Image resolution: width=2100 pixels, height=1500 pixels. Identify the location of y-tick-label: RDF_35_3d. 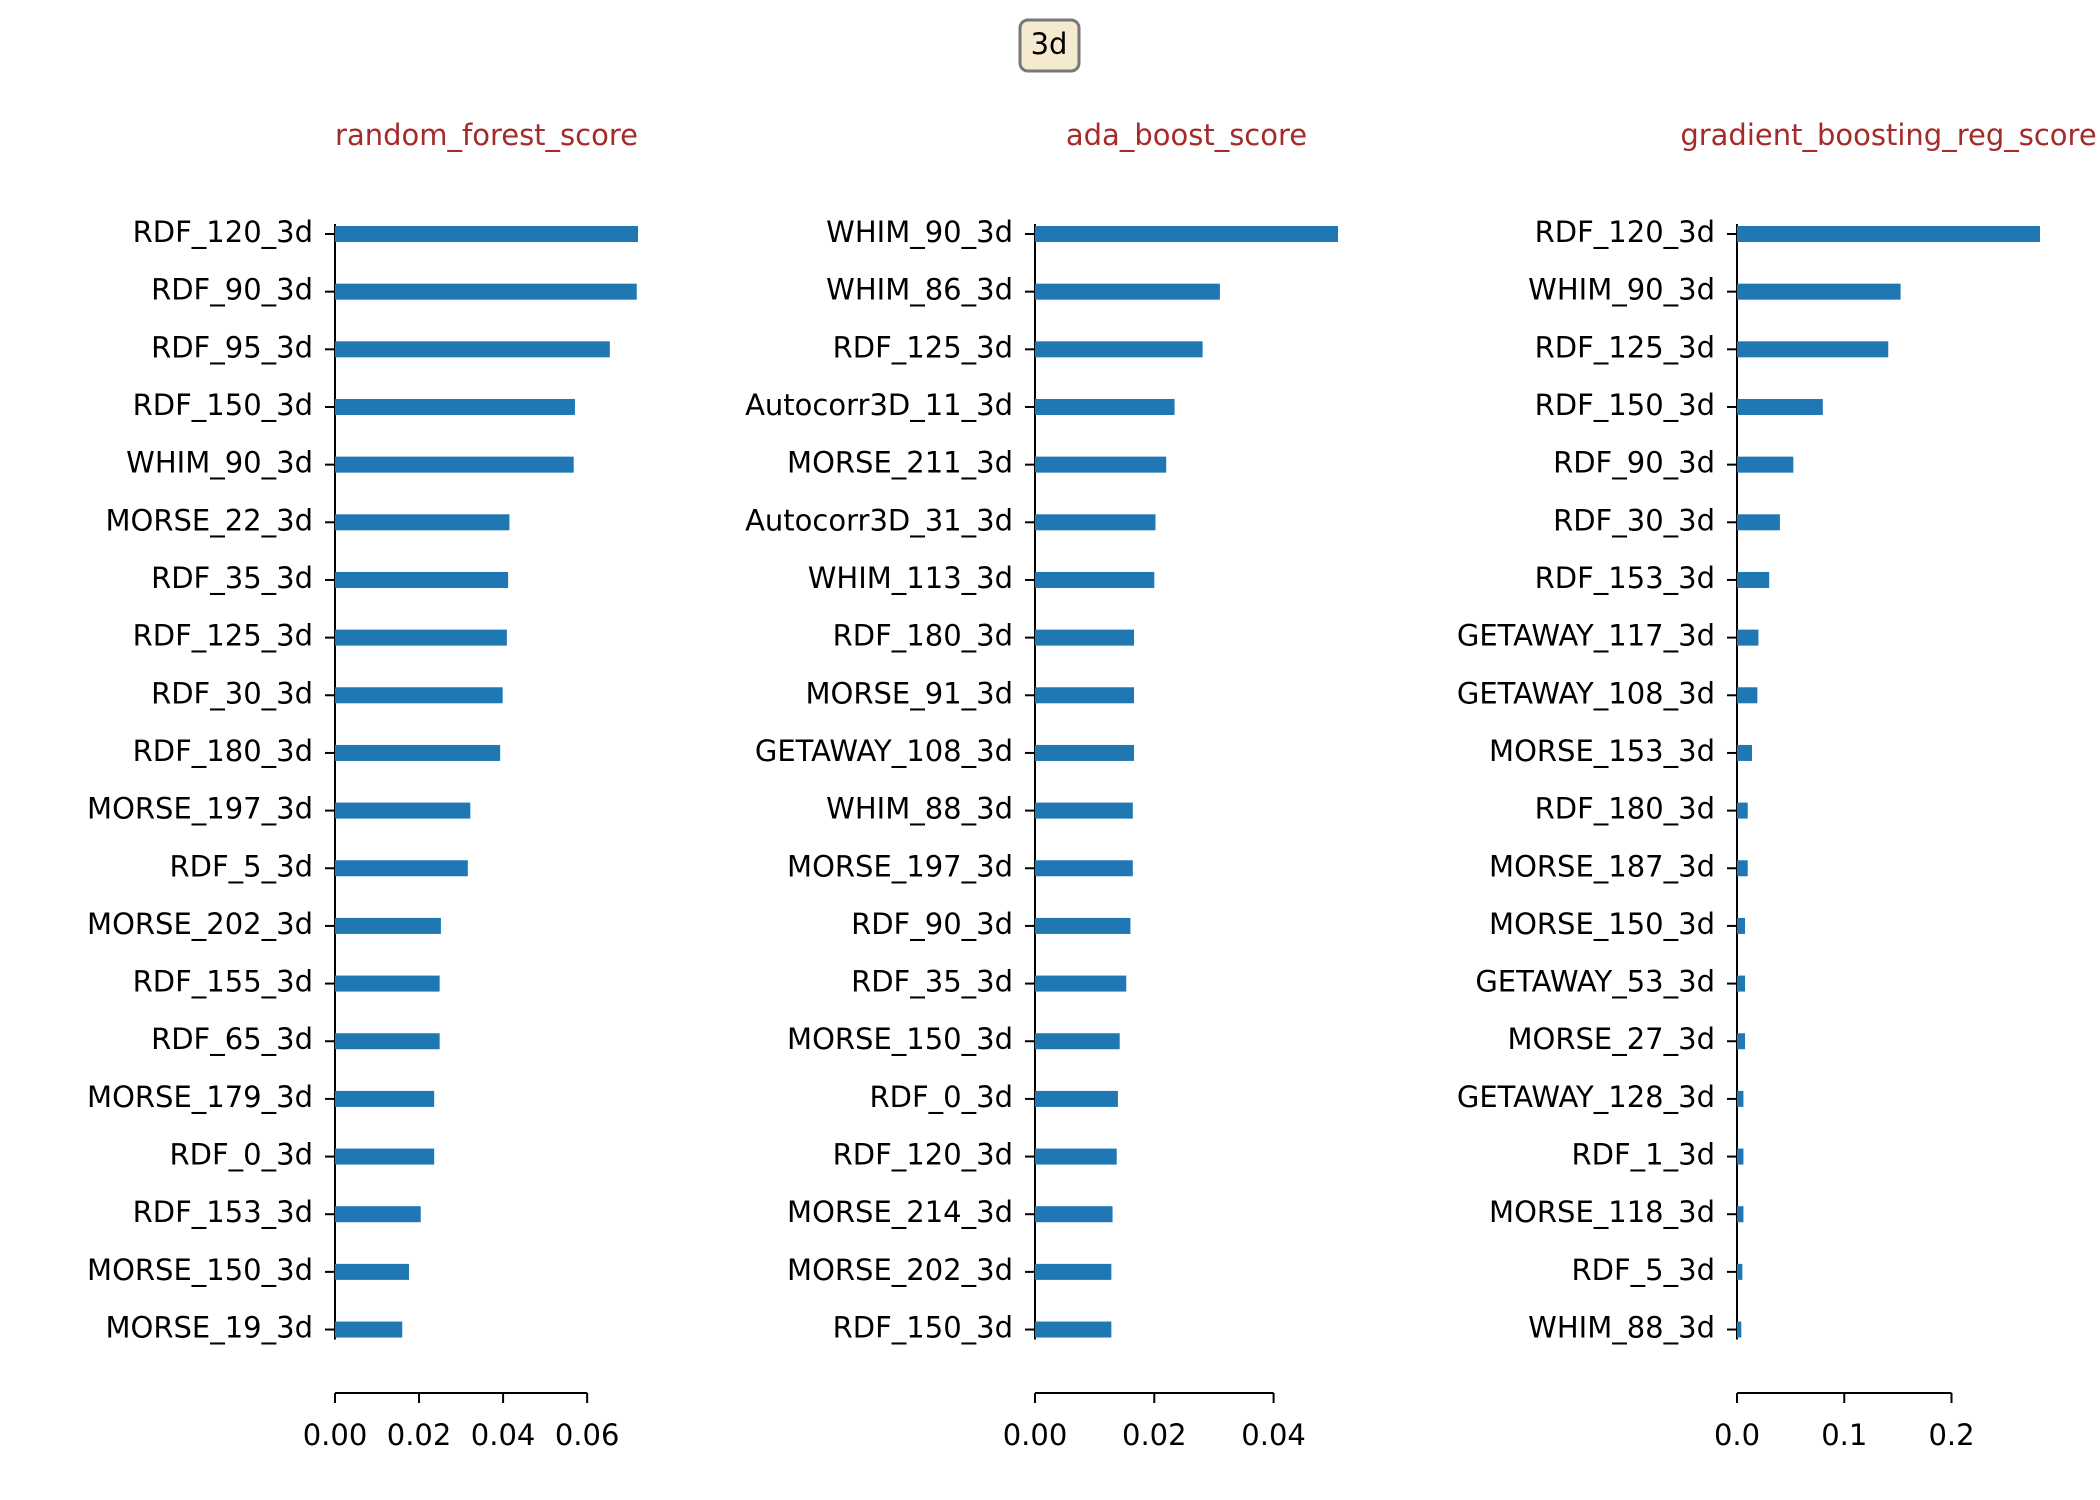
(932, 982).